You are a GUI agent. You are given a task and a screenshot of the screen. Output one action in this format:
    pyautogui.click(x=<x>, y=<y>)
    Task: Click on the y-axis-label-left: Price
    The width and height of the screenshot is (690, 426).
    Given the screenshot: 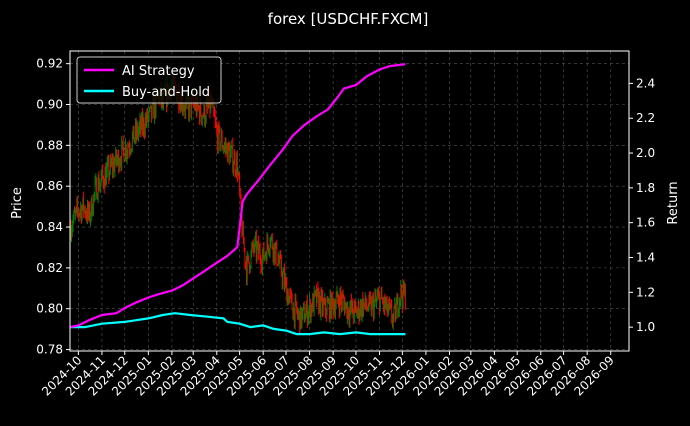 What is the action you would take?
    pyautogui.click(x=17, y=203)
    